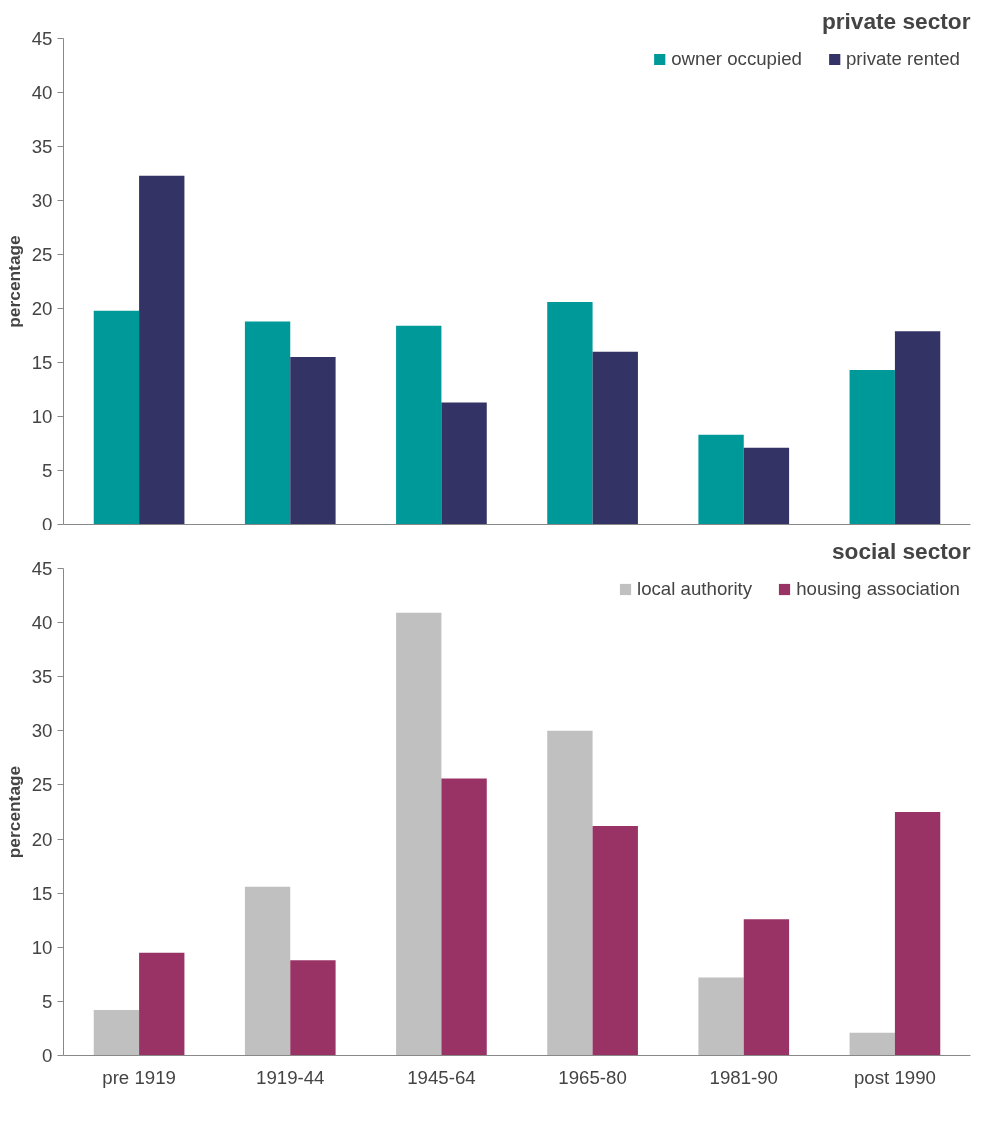 The width and height of the screenshot is (990, 1131). Describe the element at coordinates (901, 550) in the screenshot. I see `chart-title: social sector` at that location.